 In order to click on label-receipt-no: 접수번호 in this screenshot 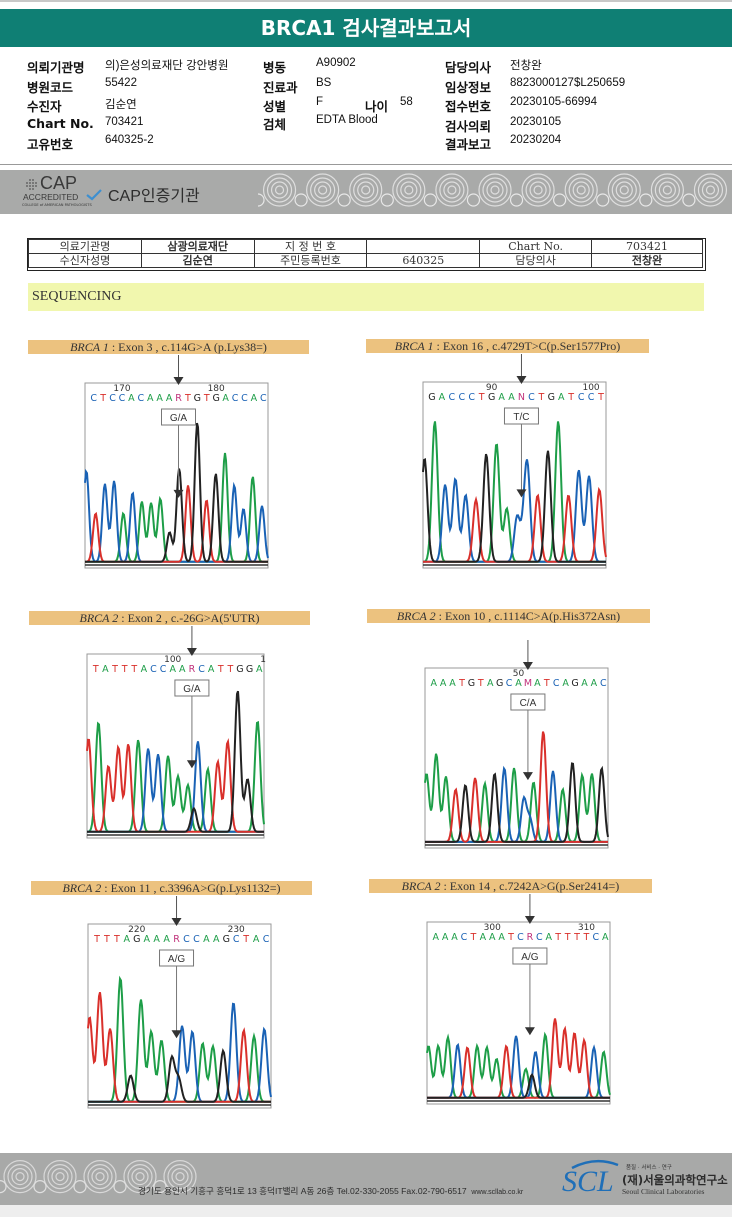, I will do `click(468, 106)`.